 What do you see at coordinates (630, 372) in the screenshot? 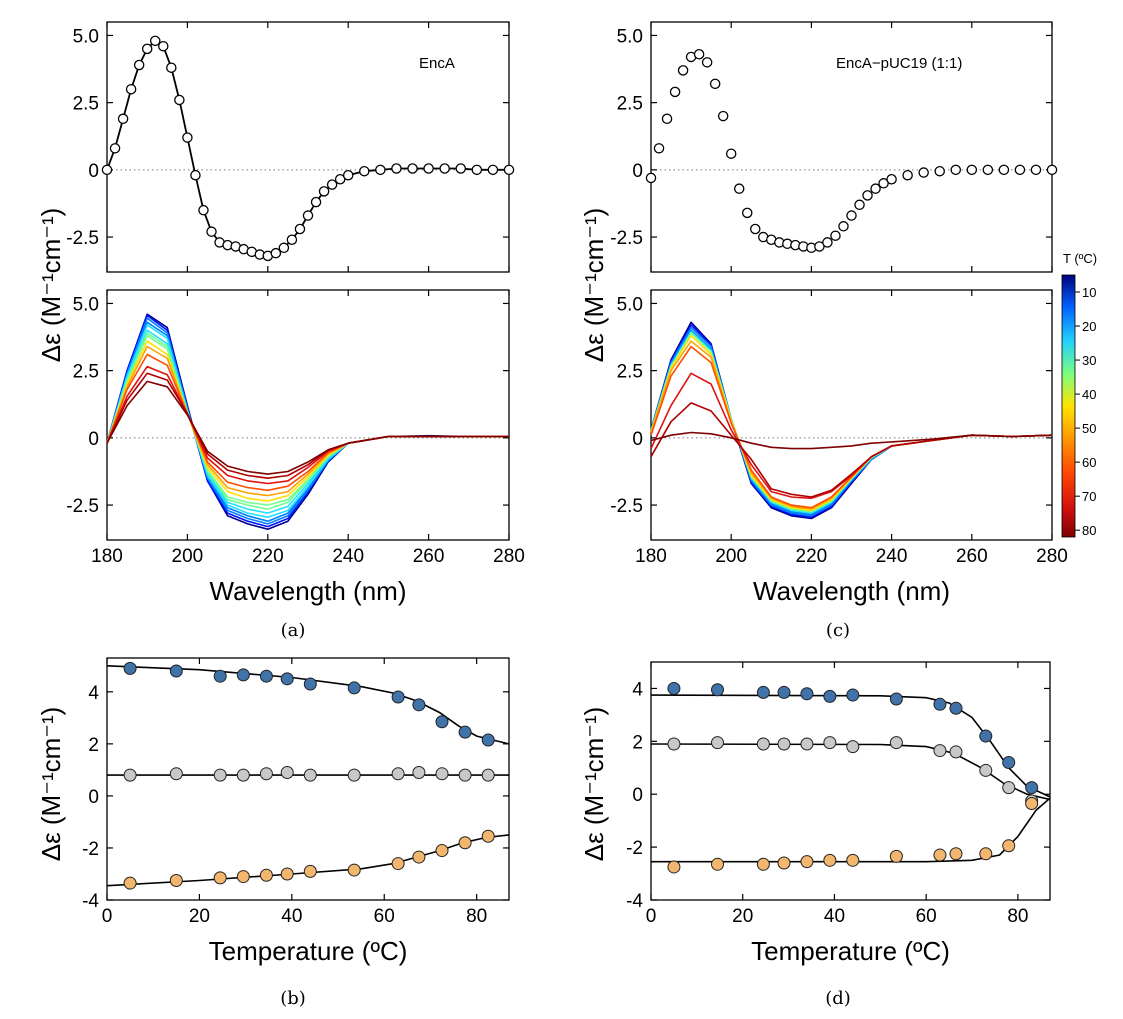
I see `y-tick-label: 2.5` at bounding box center [630, 372].